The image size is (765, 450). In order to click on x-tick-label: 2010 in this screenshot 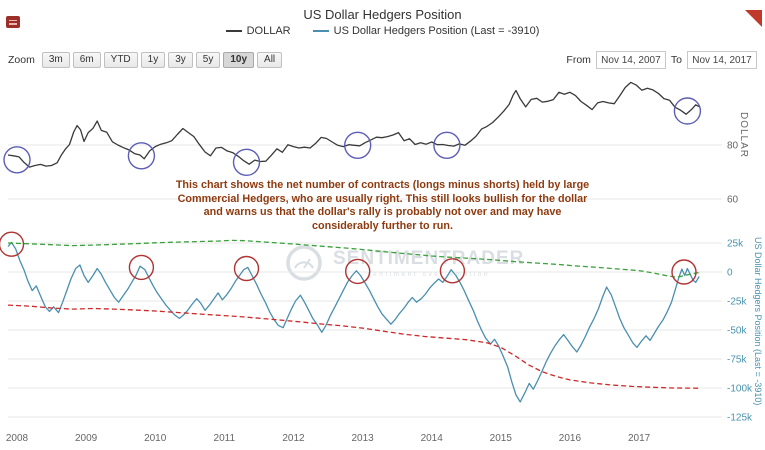, I will do `click(155, 438)`.